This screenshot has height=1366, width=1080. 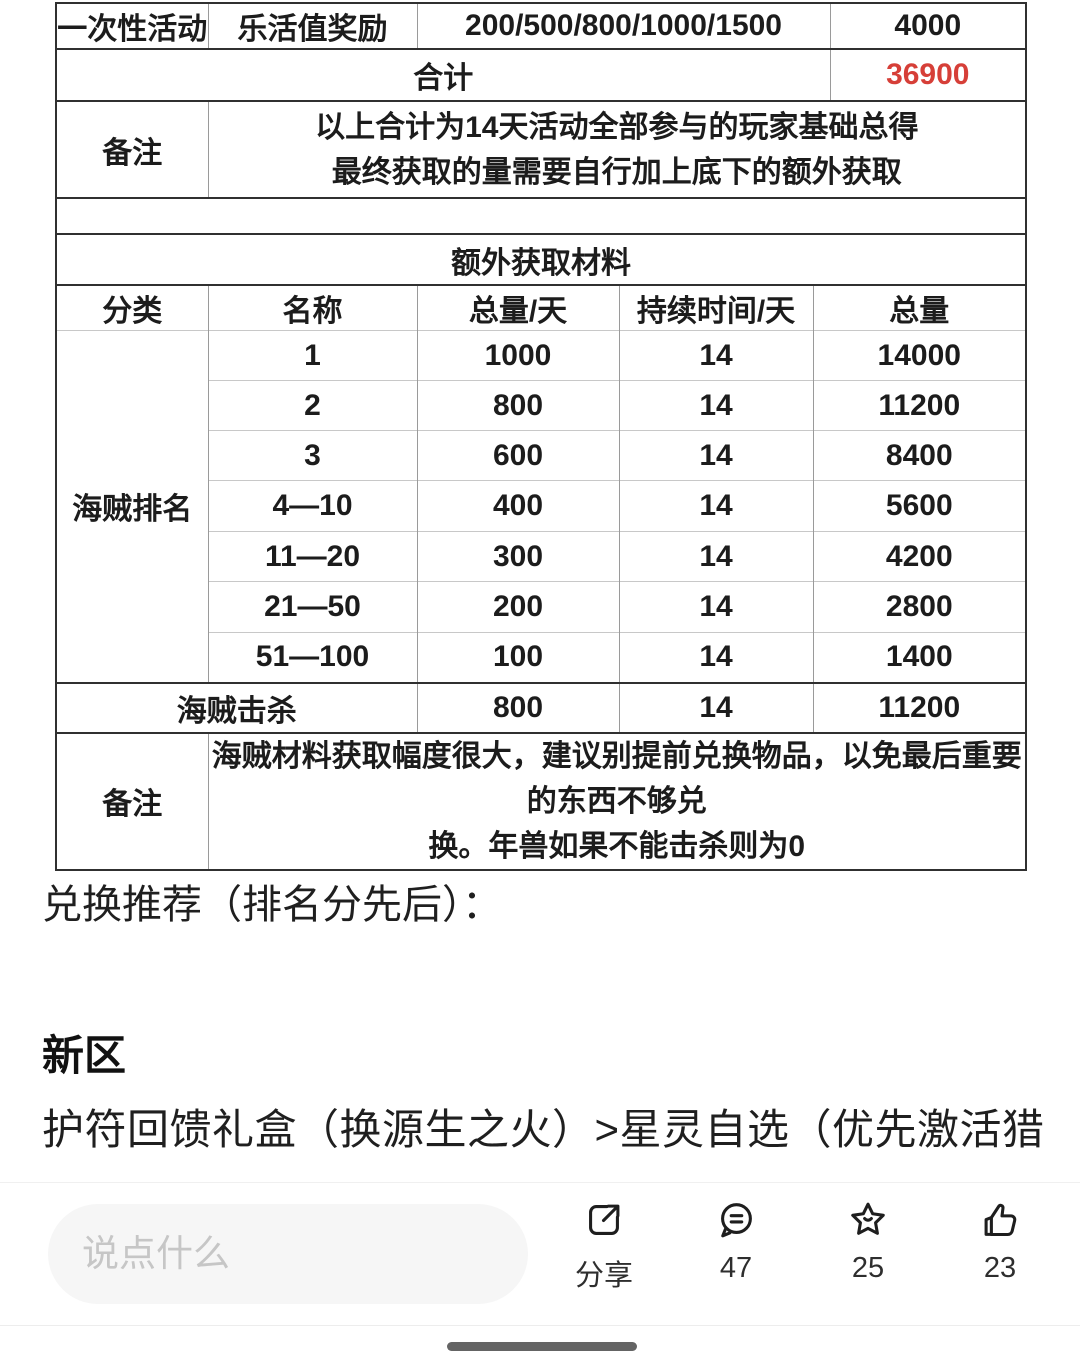 I want to click on thumbs-up-icon, so click(x=1000, y=1220).